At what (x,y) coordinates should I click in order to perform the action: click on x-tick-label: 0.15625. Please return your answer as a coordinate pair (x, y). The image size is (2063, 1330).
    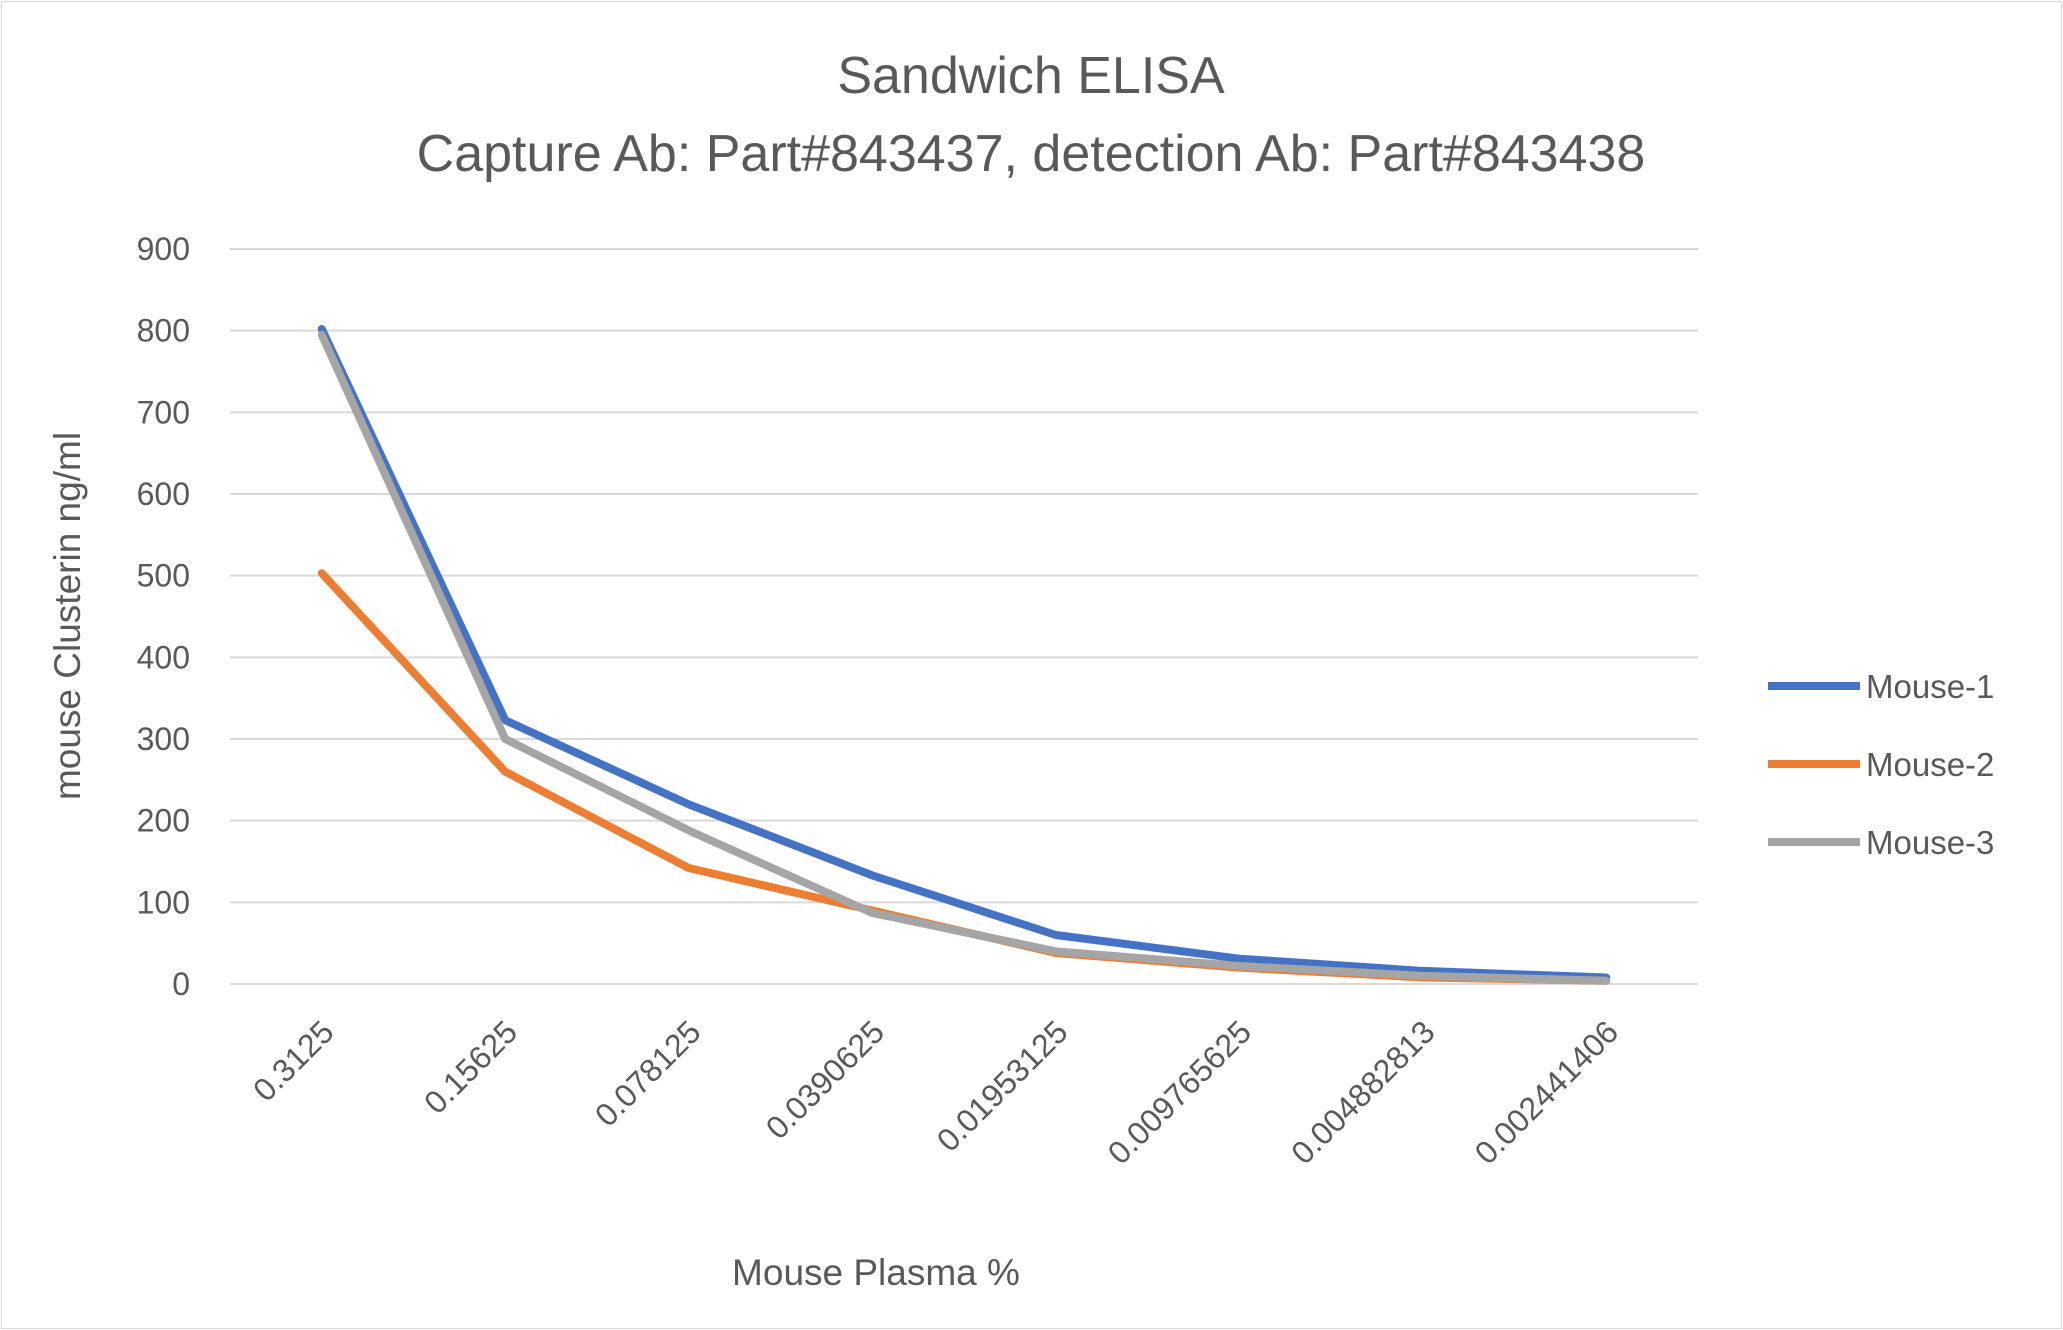
    Looking at the image, I should click on (470, 1066).